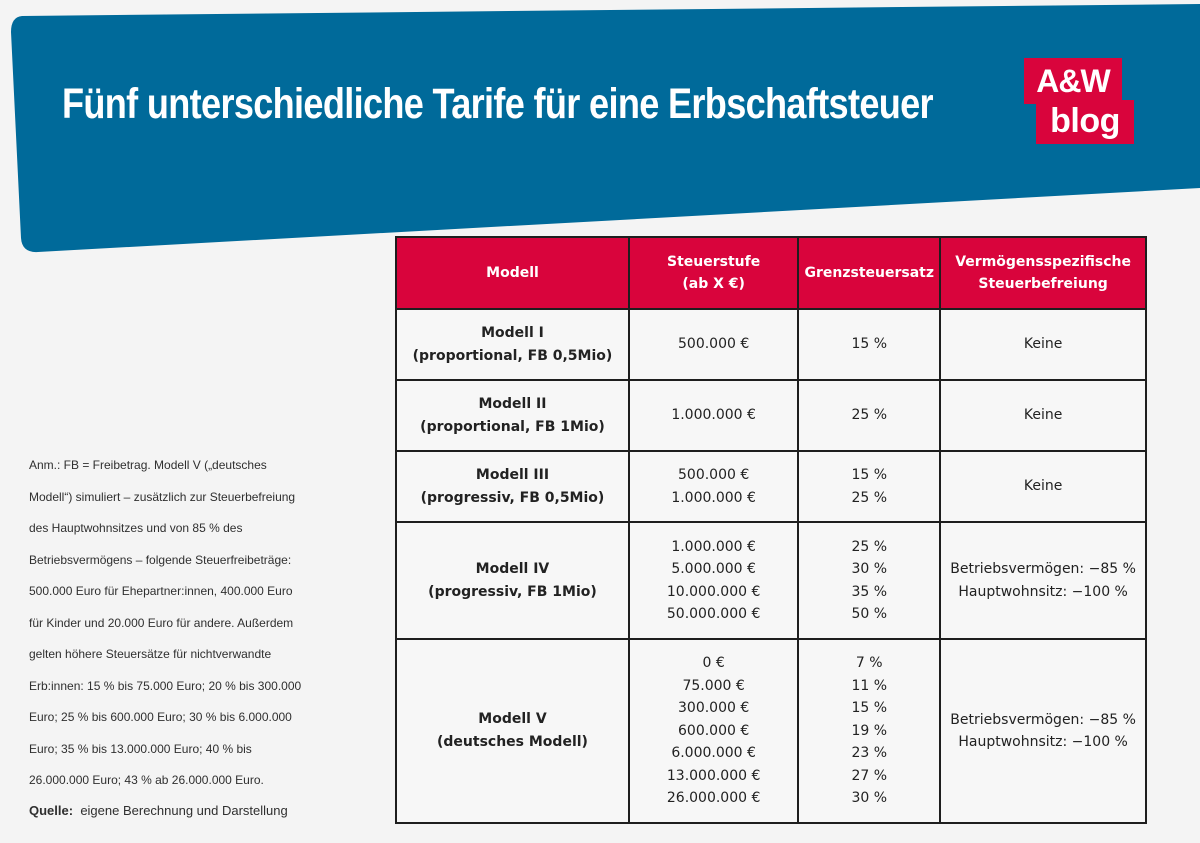 This screenshot has height=843, width=1200. I want to click on stufe-value: 300.000 €, so click(714, 708).